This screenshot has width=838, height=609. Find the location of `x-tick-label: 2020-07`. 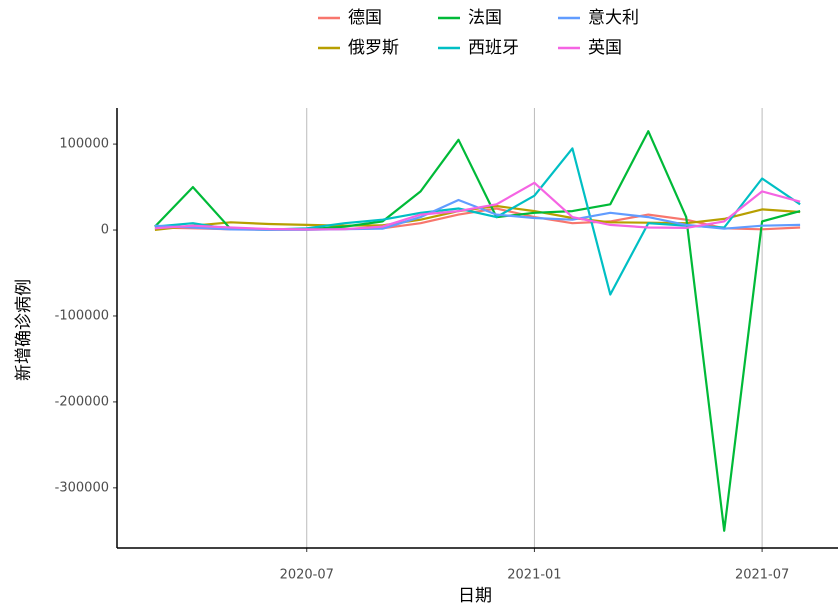

x-tick-label: 2020-07 is located at coordinates (307, 575).